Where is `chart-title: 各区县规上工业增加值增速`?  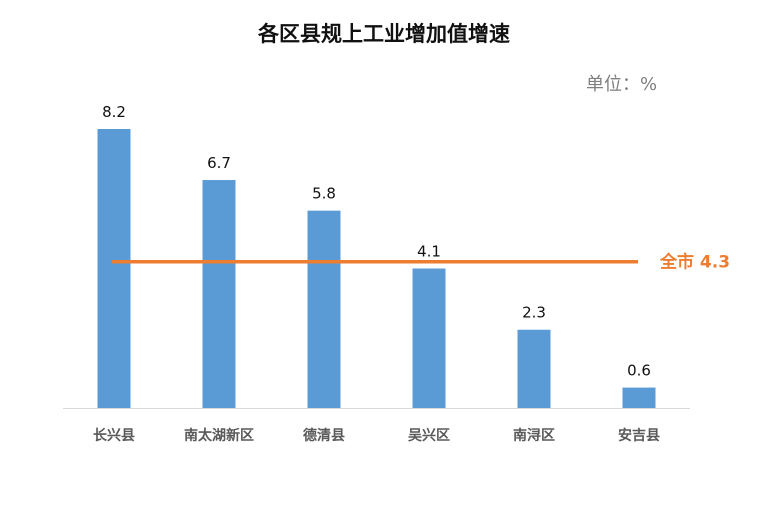 chart-title: 各区县规上工业增加值增速 is located at coordinates (384, 34).